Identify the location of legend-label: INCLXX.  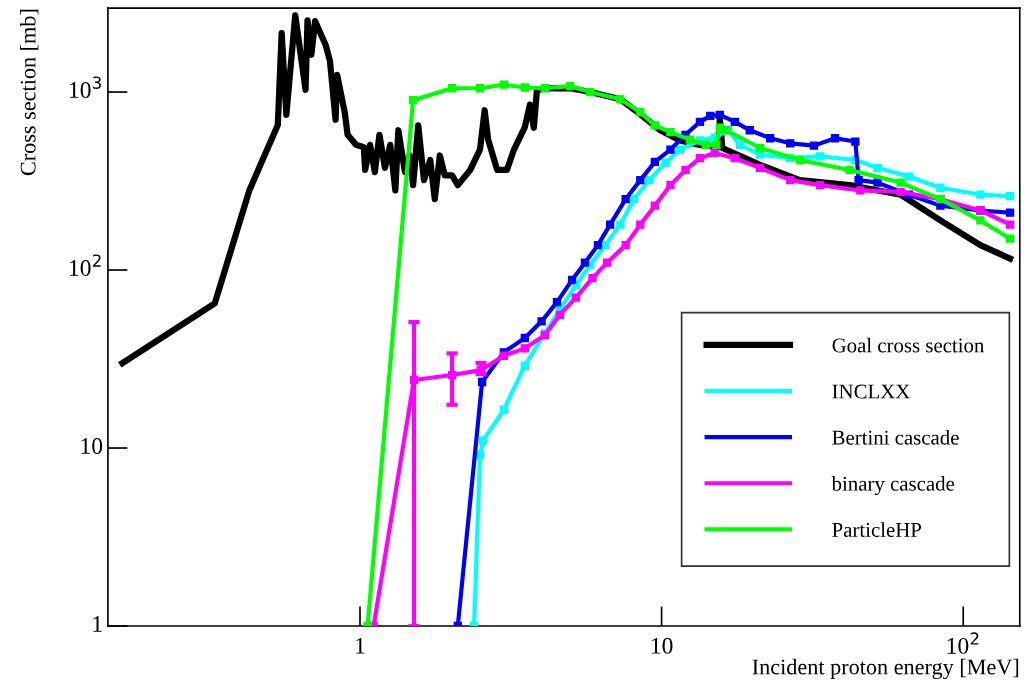
(871, 391).